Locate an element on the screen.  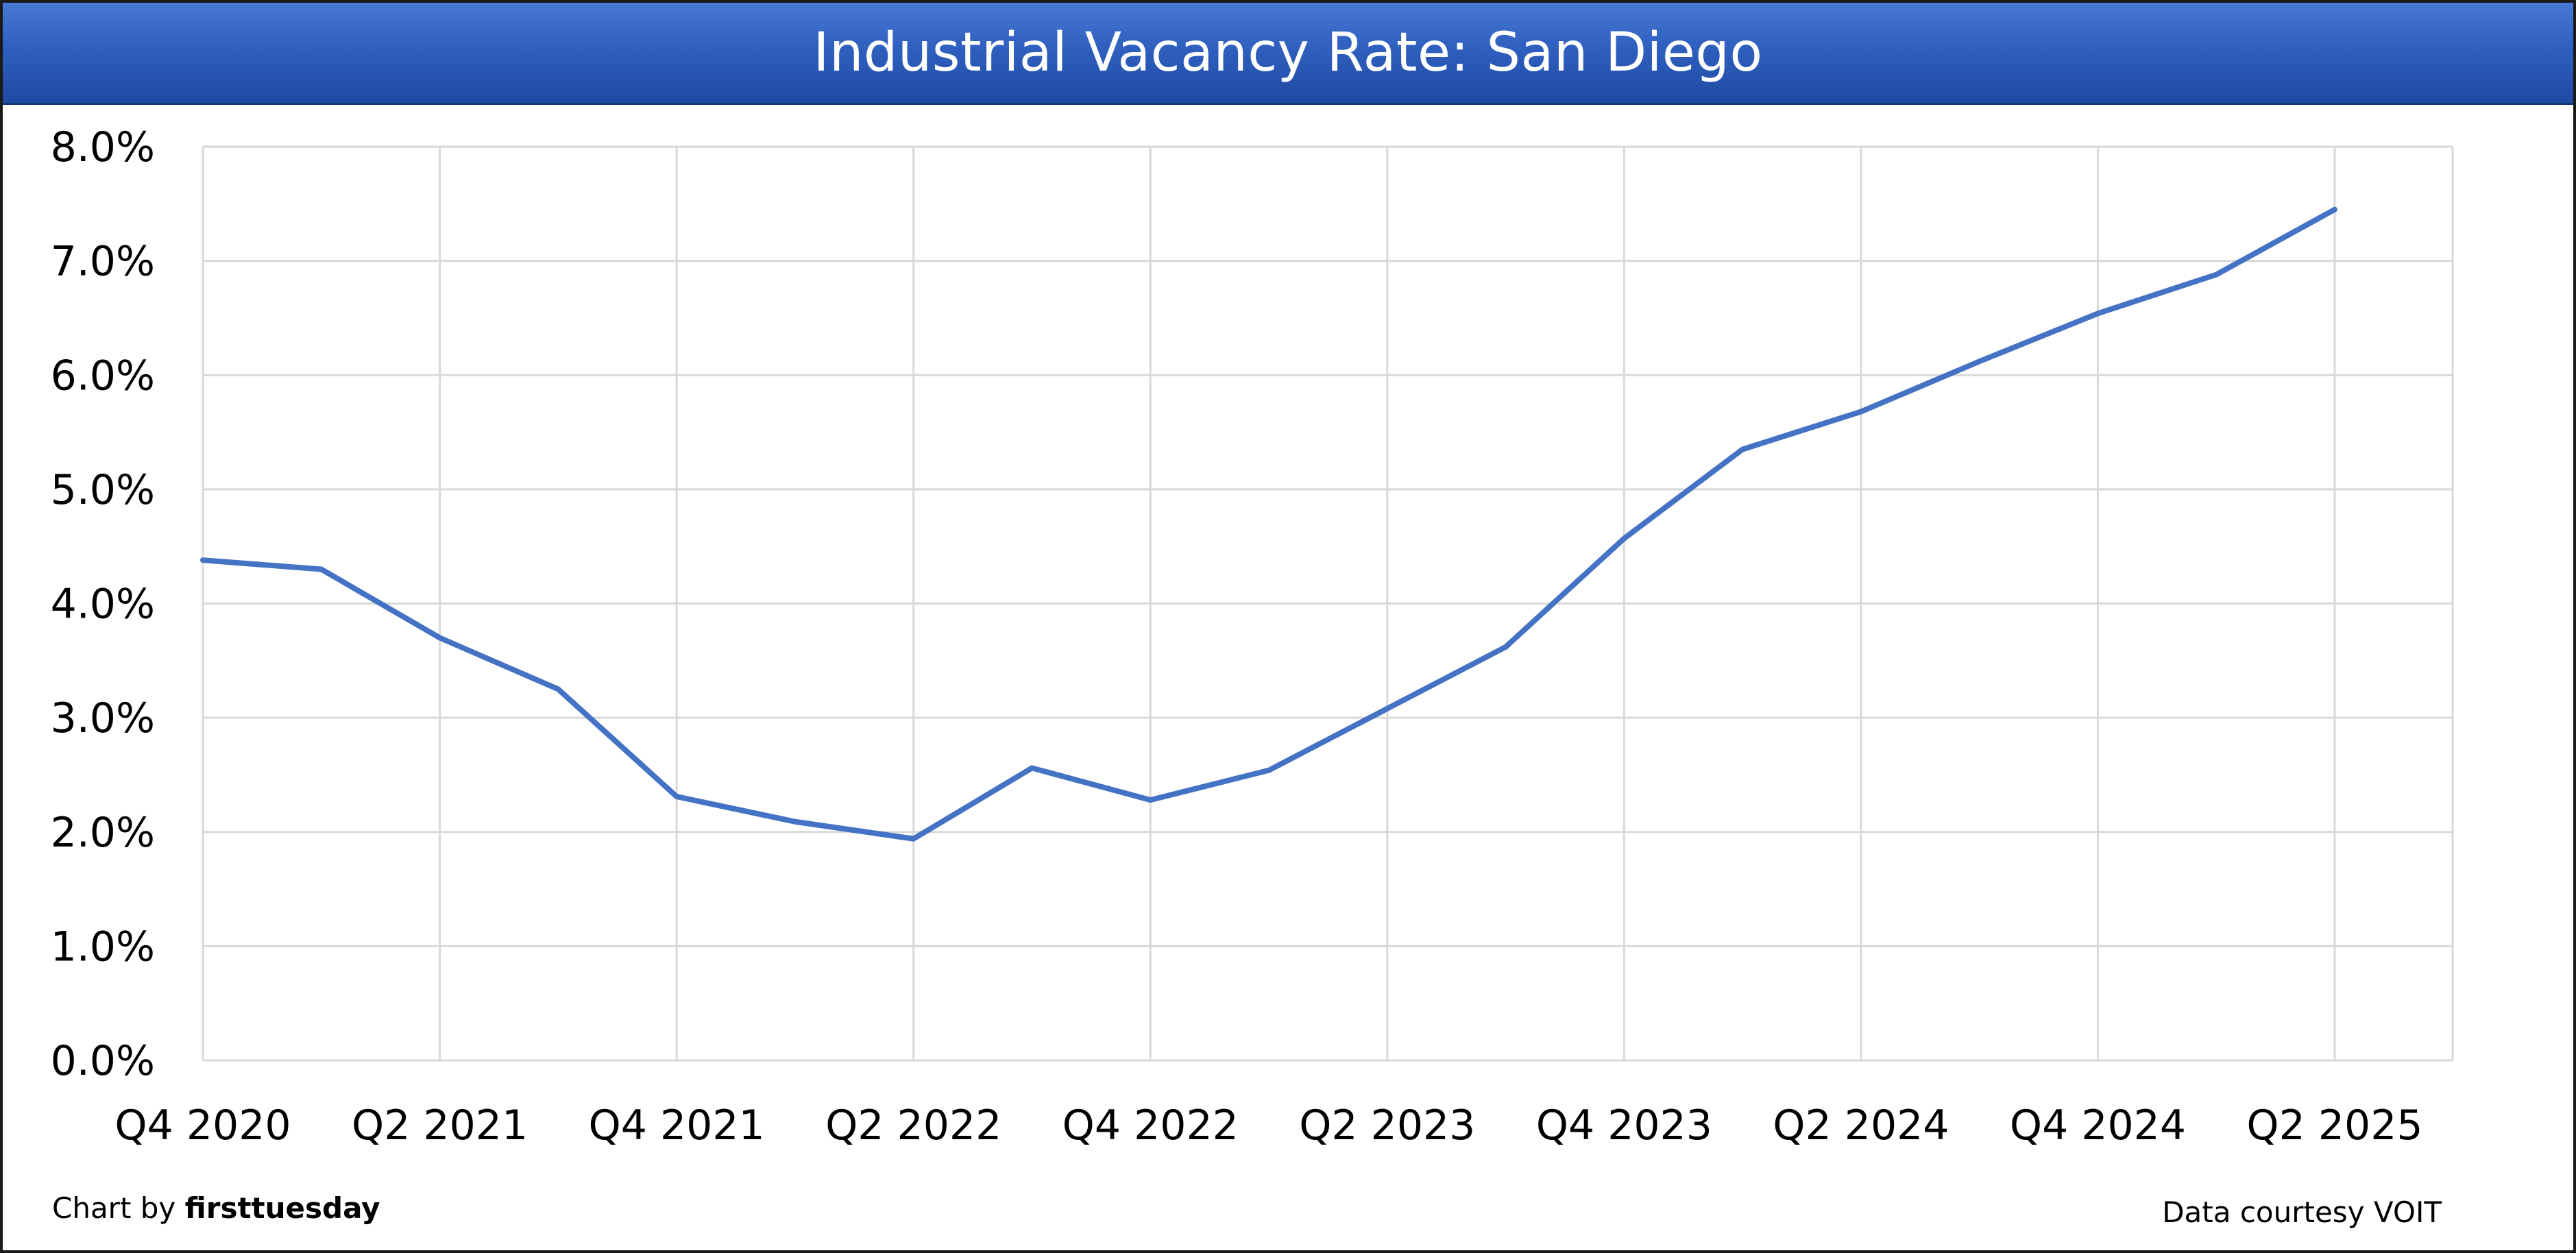
y-tick-label: 8.0% is located at coordinates (103, 147).